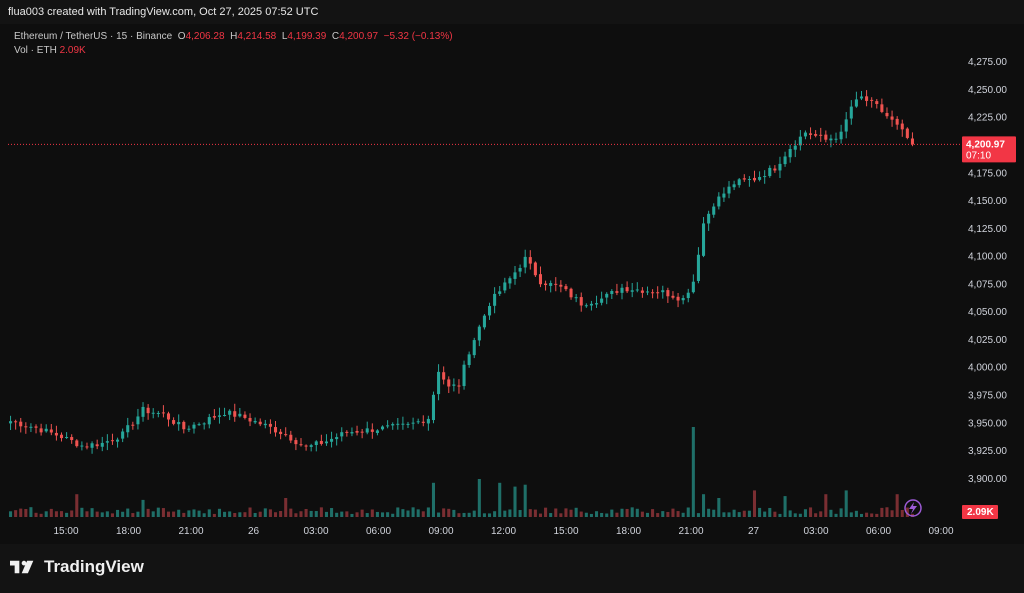 The width and height of the screenshot is (1024, 593). What do you see at coordinates (913, 508) in the screenshot?
I see `lightning-icon` at bounding box center [913, 508].